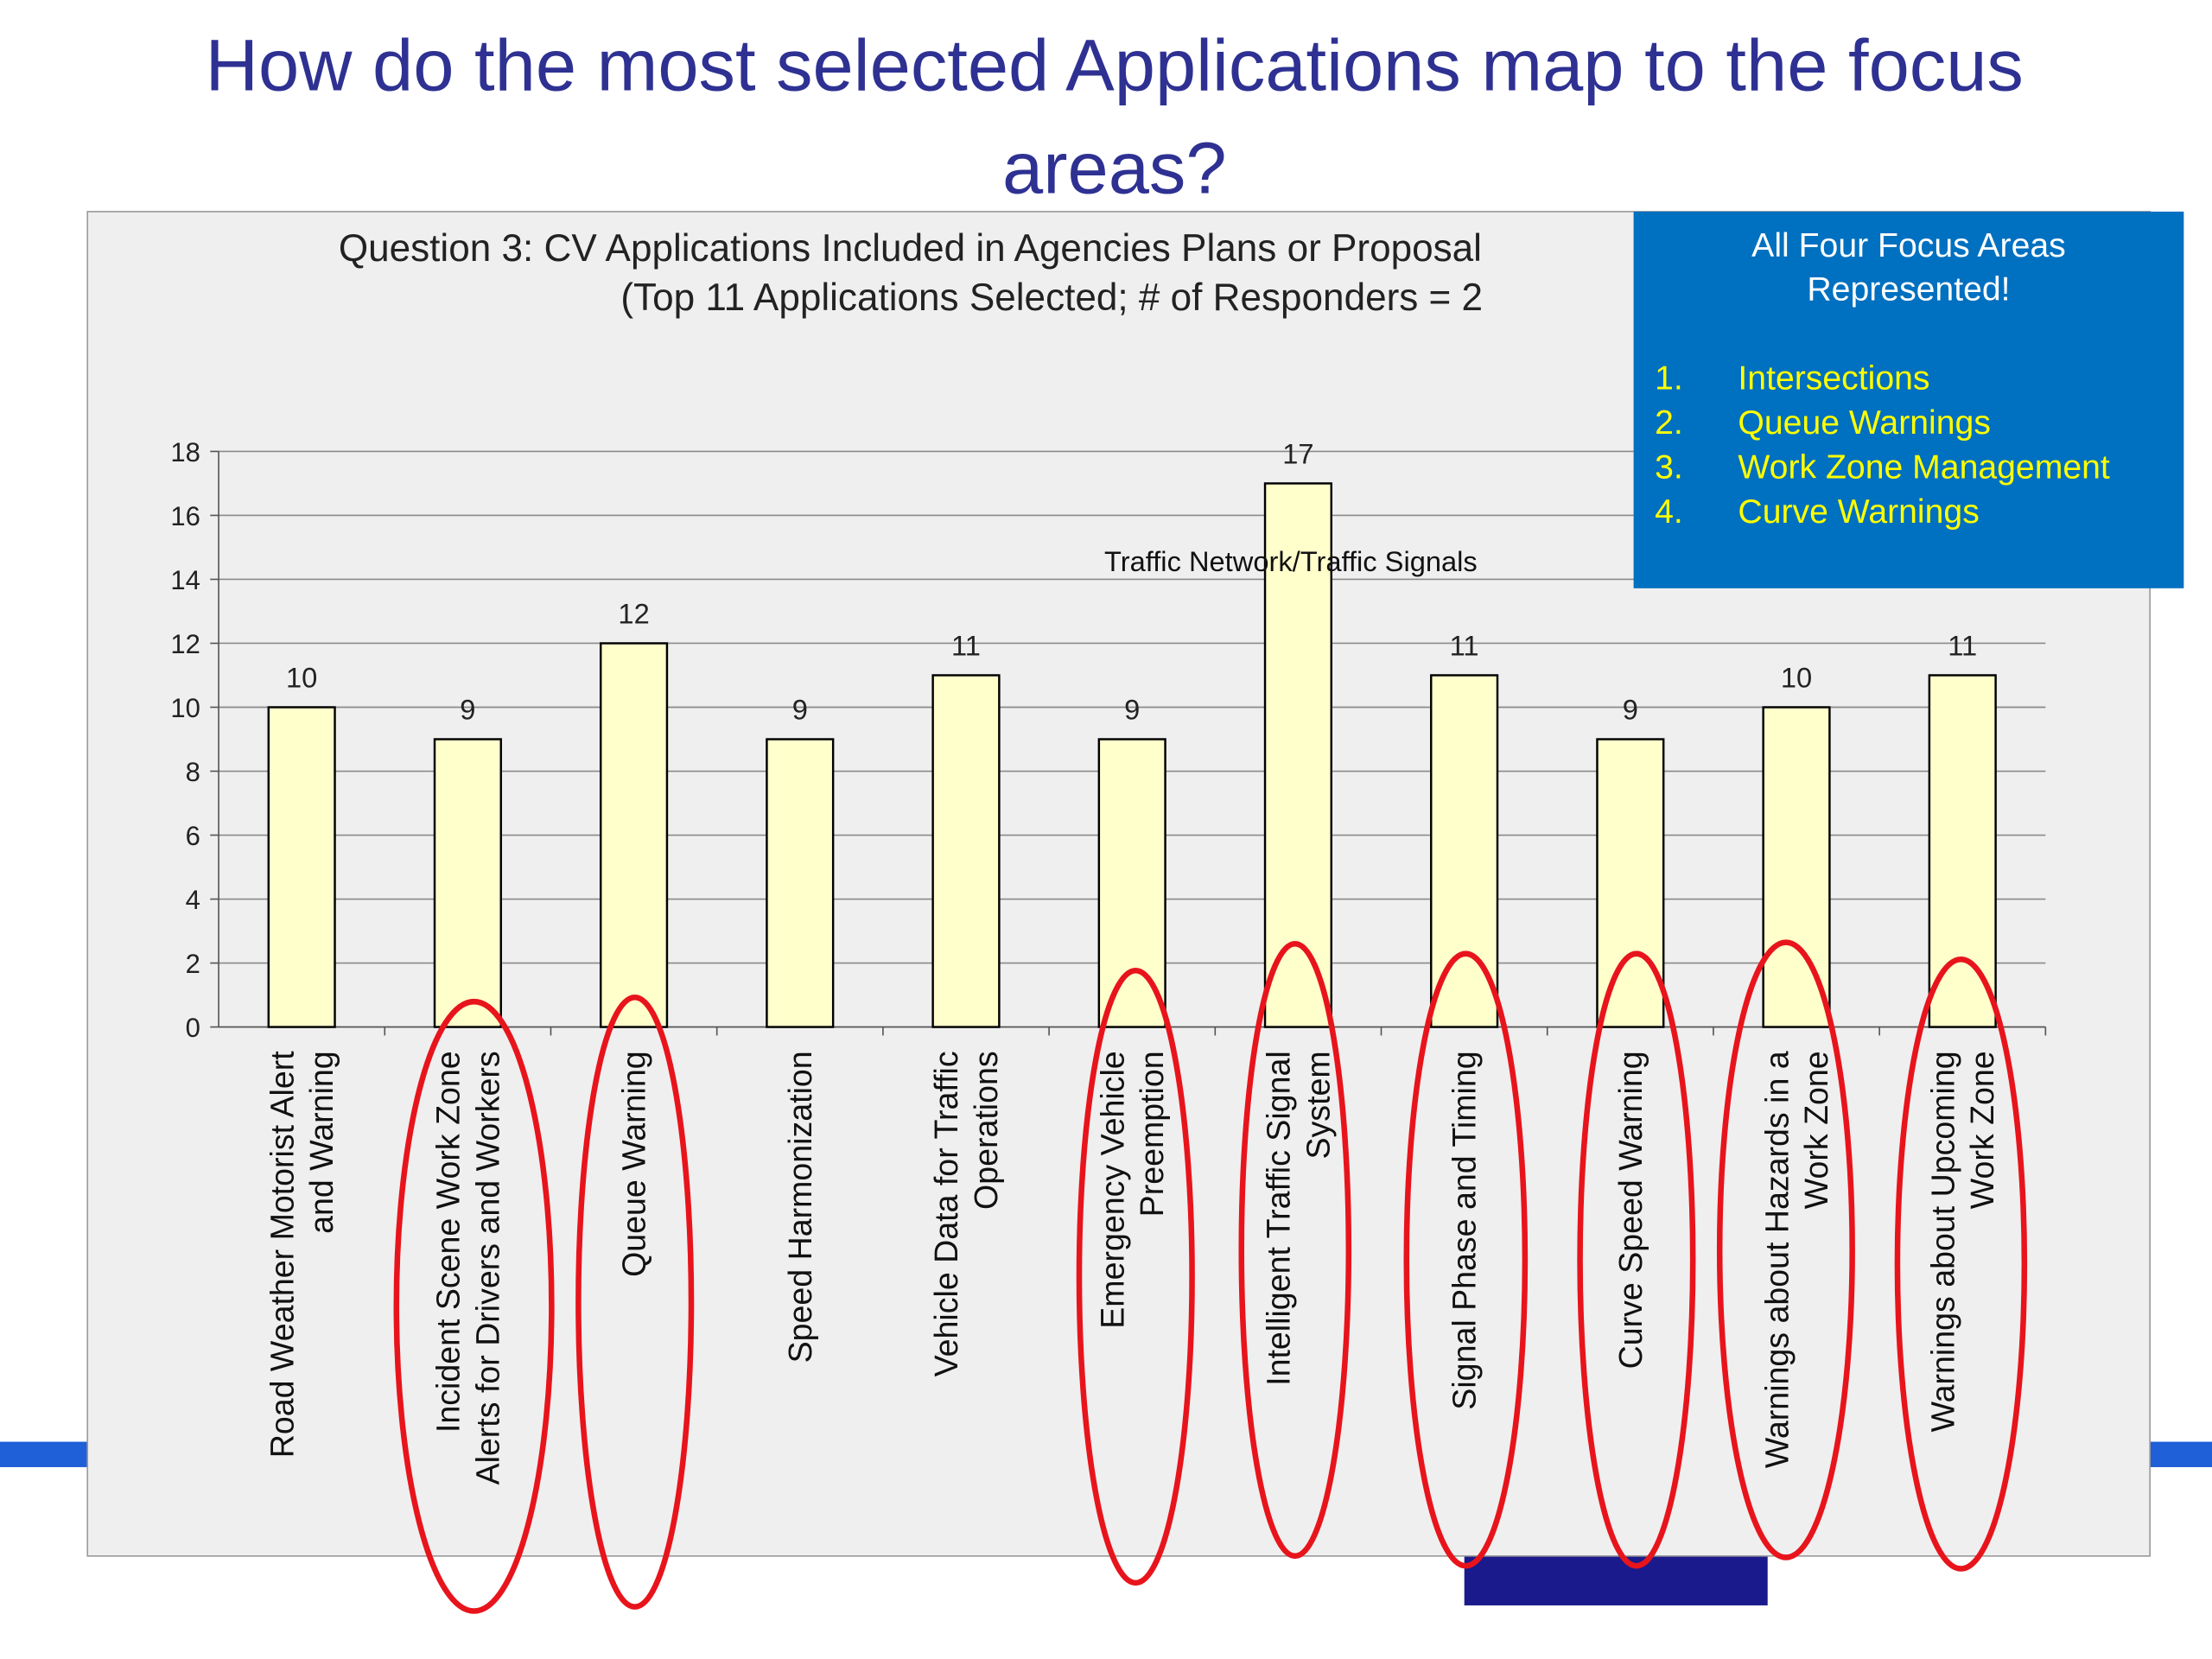 The image size is (2212, 1659). I want to click on x-tick-label: Curve Speed Warning, so click(1630, 1210).